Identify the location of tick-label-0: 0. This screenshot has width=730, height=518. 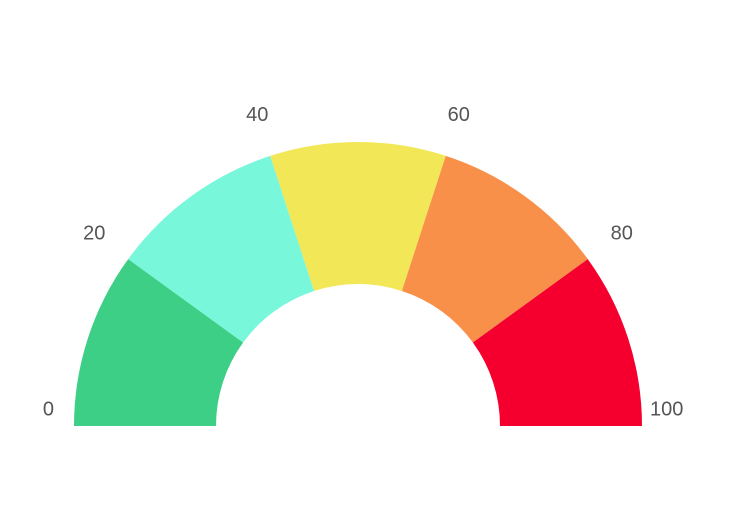
(48, 409).